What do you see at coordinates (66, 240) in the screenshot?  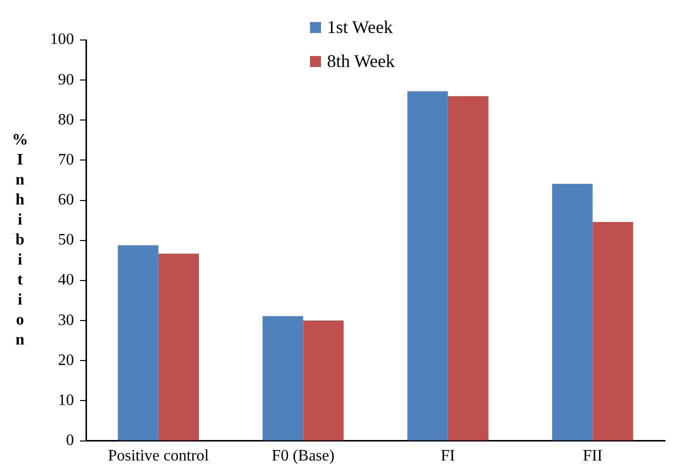 I see `y-tick-label: 50` at bounding box center [66, 240].